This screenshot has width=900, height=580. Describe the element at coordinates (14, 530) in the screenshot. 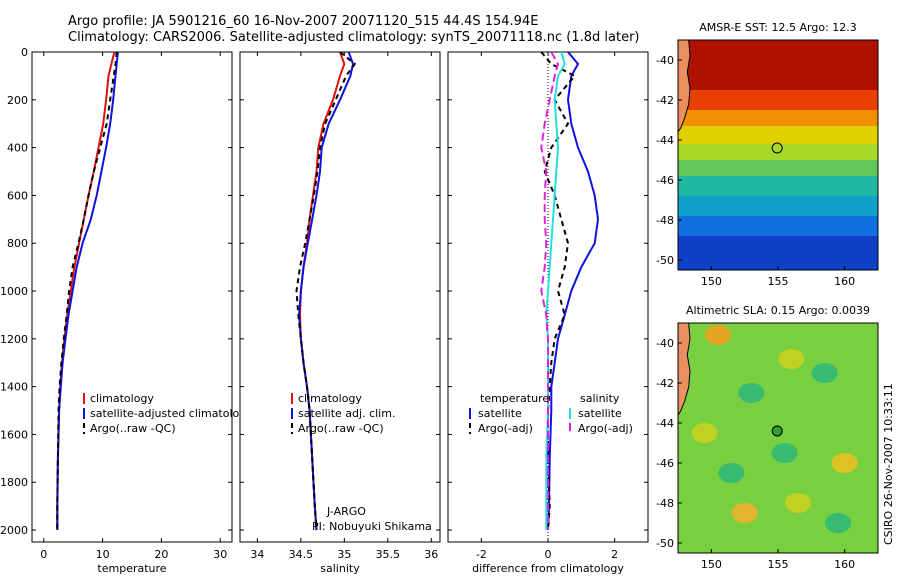

I see `depth-tick-label: 2000` at that location.